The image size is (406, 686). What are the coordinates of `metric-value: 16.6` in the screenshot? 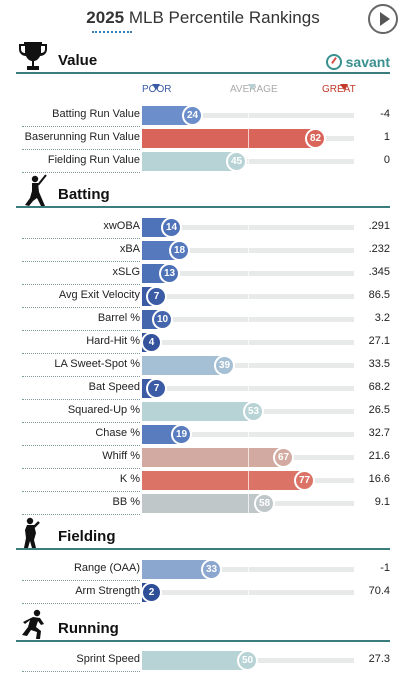 It's located at (379, 479).